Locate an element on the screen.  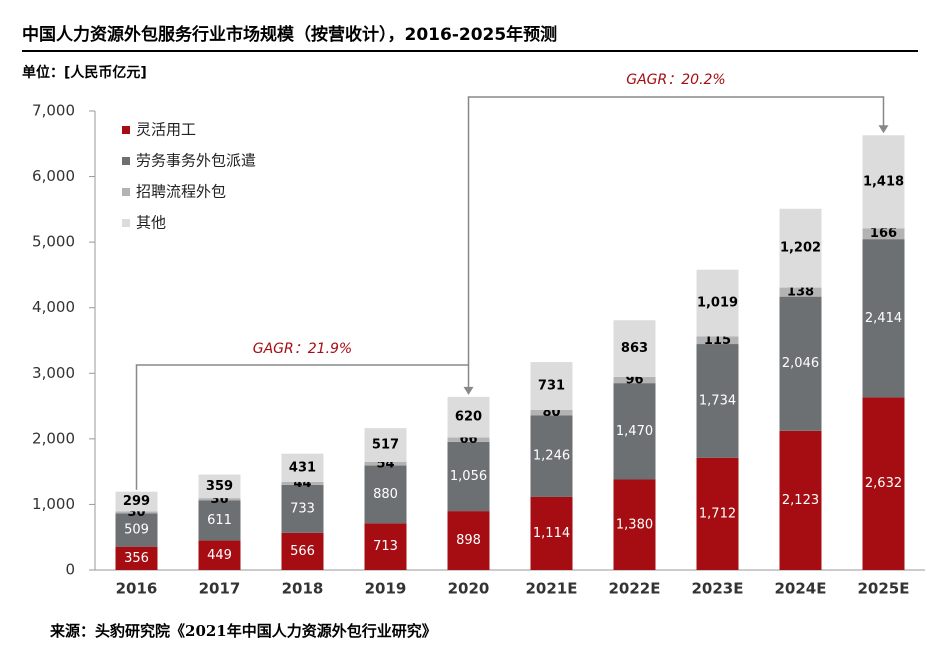
x-tick-label: 2019 is located at coordinates (386, 589).